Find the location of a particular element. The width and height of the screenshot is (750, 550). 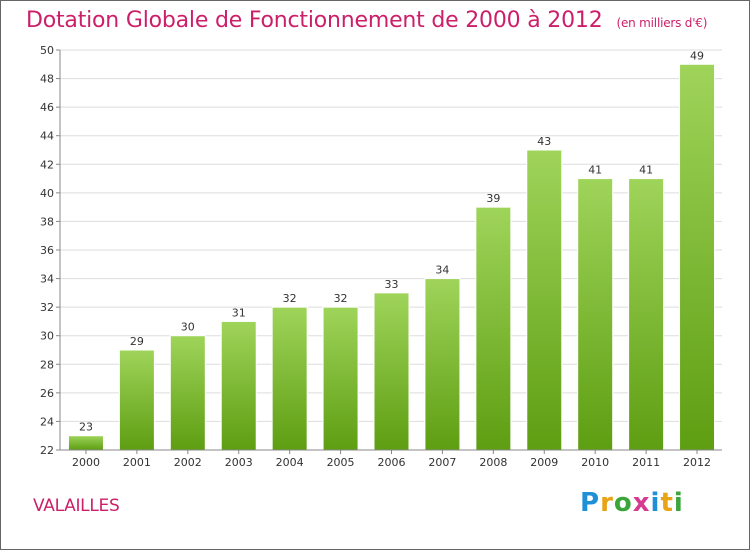

x-tick-label-2009: 2009 is located at coordinates (544, 462).